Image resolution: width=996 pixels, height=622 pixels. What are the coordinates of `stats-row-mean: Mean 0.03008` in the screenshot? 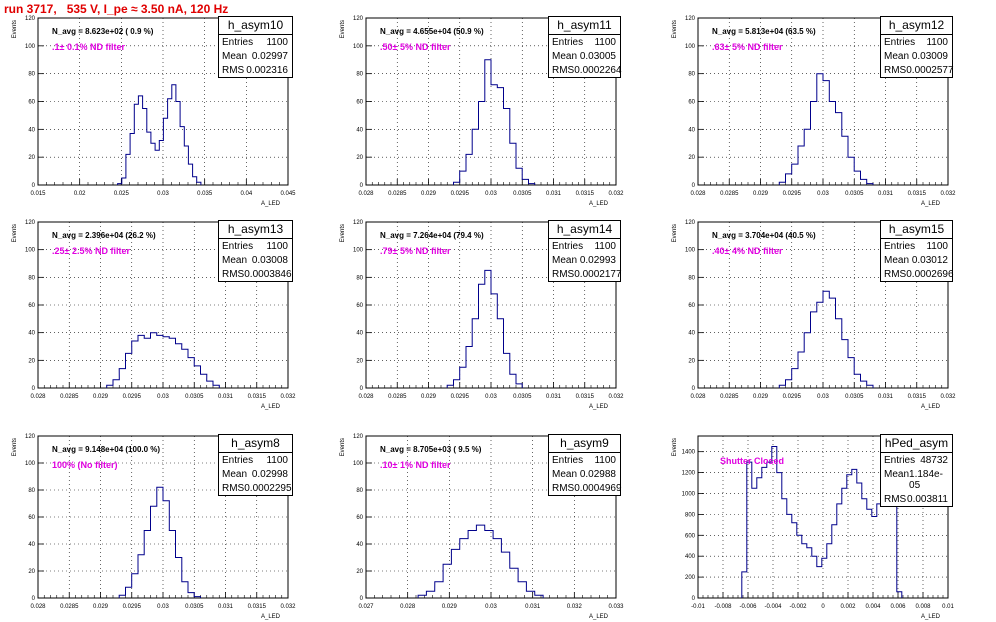 It's located at (255, 260).